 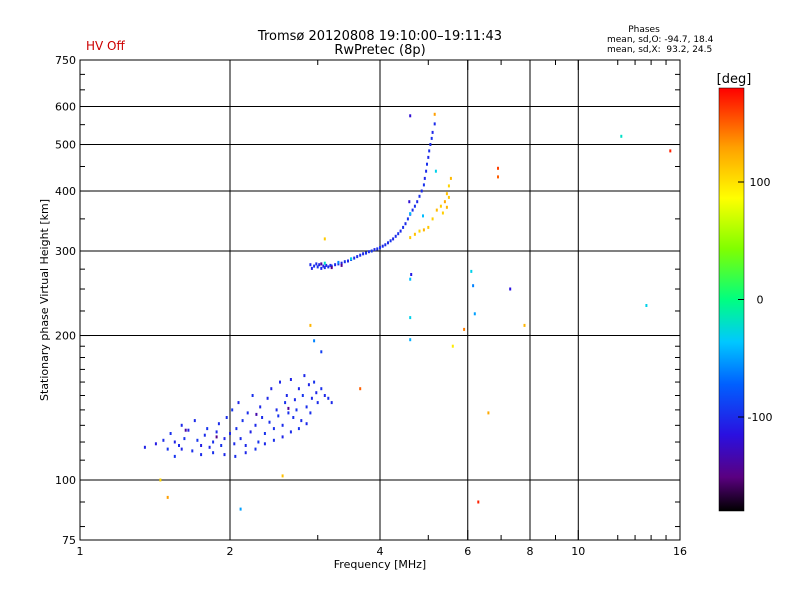 What do you see at coordinates (379, 36) in the screenshot?
I see `chart-title: Tromsø 20120808 19:10:00–19:11:43` at bounding box center [379, 36].